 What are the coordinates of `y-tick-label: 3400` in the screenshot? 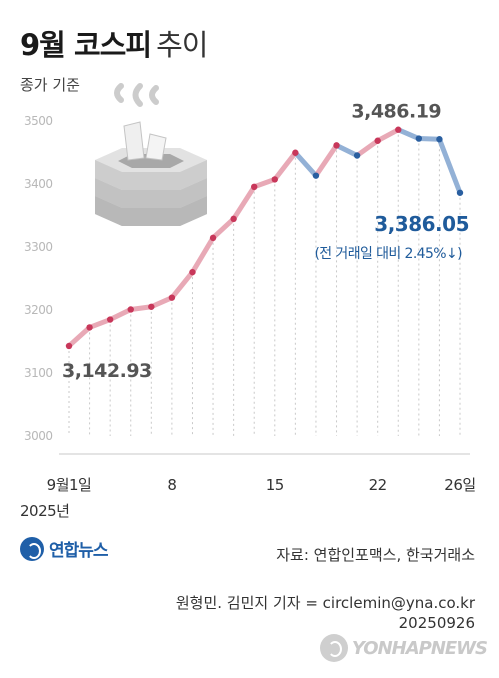 It's located at (38, 184).